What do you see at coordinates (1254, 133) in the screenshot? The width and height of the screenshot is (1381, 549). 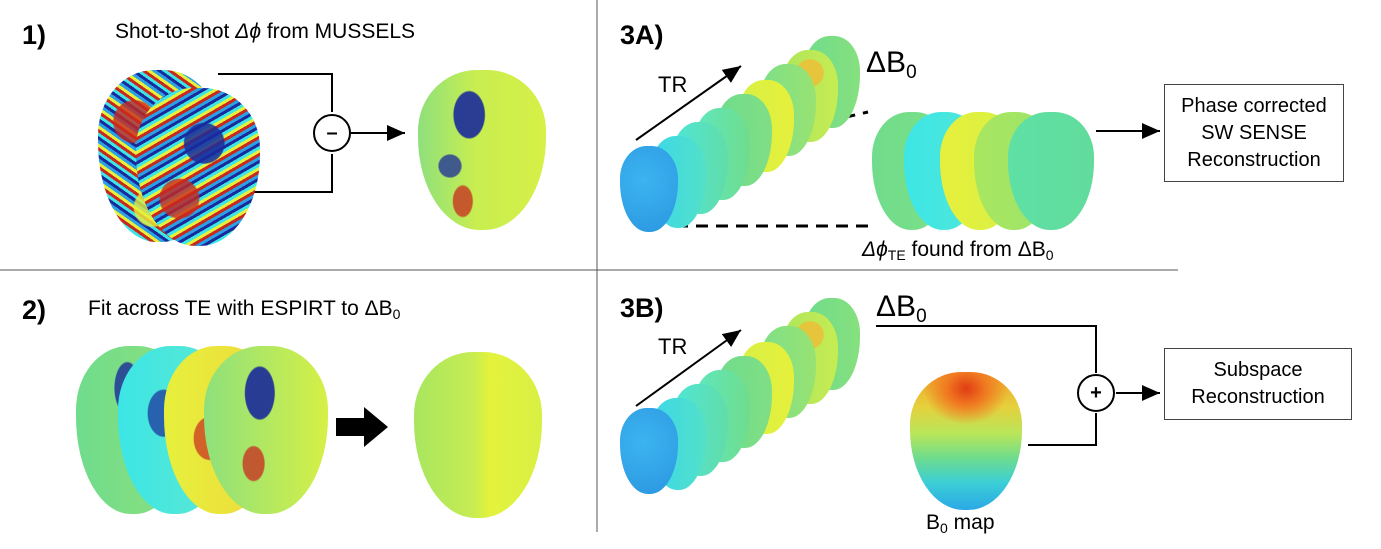 I see `sw-sense-recon-box: Phase corrected SW SENSE Reconstruction` at bounding box center [1254, 133].